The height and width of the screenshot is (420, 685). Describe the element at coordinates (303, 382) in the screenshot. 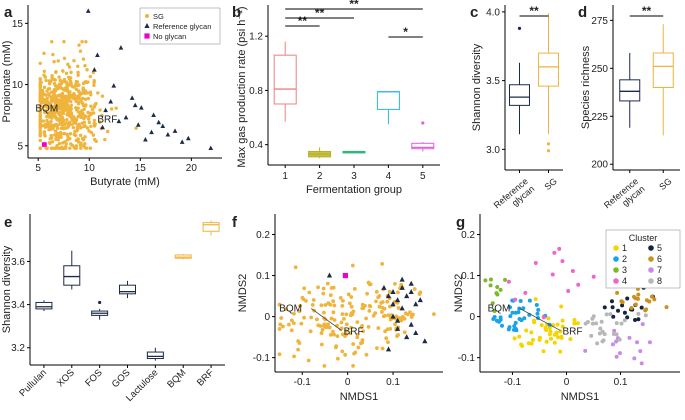

I see `f-xtick-label: -0.1` at that location.